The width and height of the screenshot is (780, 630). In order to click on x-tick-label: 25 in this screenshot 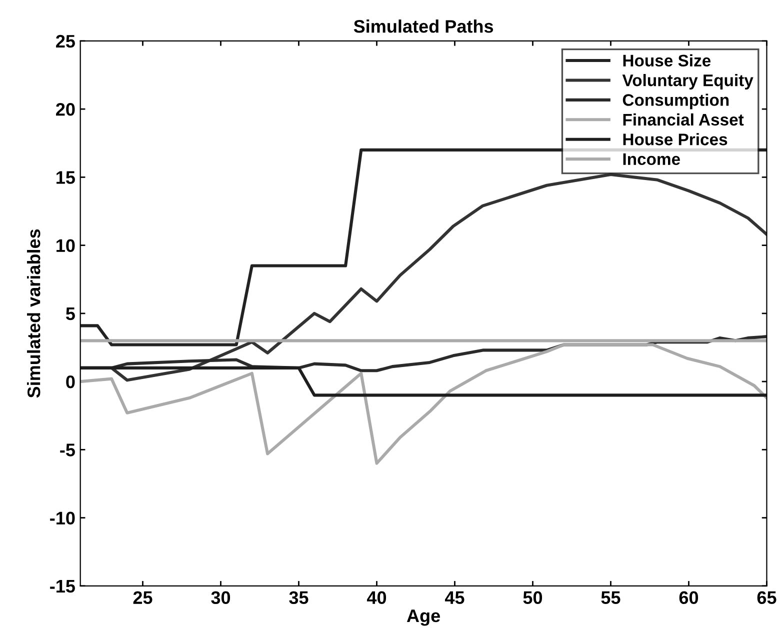, I will do `click(142, 597)`.